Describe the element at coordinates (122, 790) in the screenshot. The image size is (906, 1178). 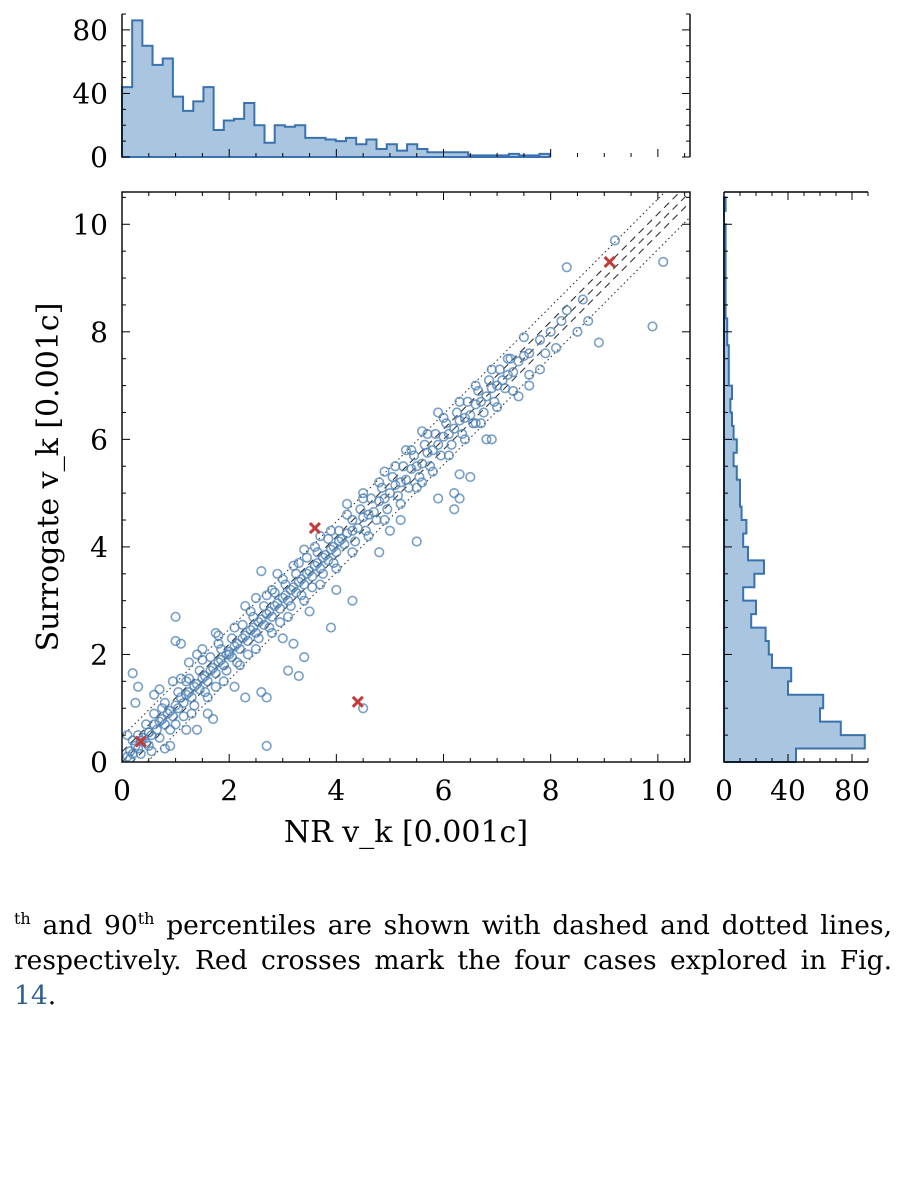
I see `x-tick-label: 0` at that location.